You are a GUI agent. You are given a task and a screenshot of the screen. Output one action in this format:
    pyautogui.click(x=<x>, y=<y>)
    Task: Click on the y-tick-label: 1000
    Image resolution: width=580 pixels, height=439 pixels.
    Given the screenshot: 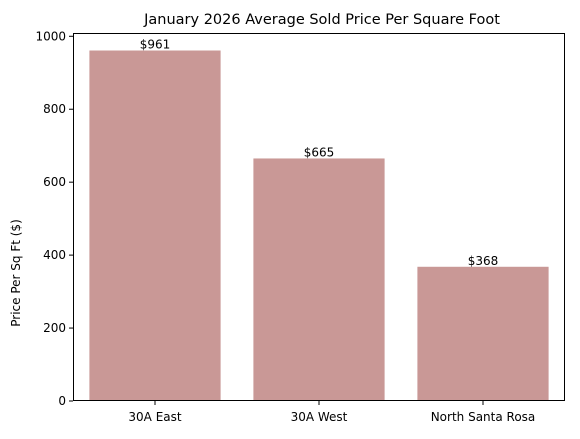 What is the action you would take?
    pyautogui.click(x=50, y=36)
    